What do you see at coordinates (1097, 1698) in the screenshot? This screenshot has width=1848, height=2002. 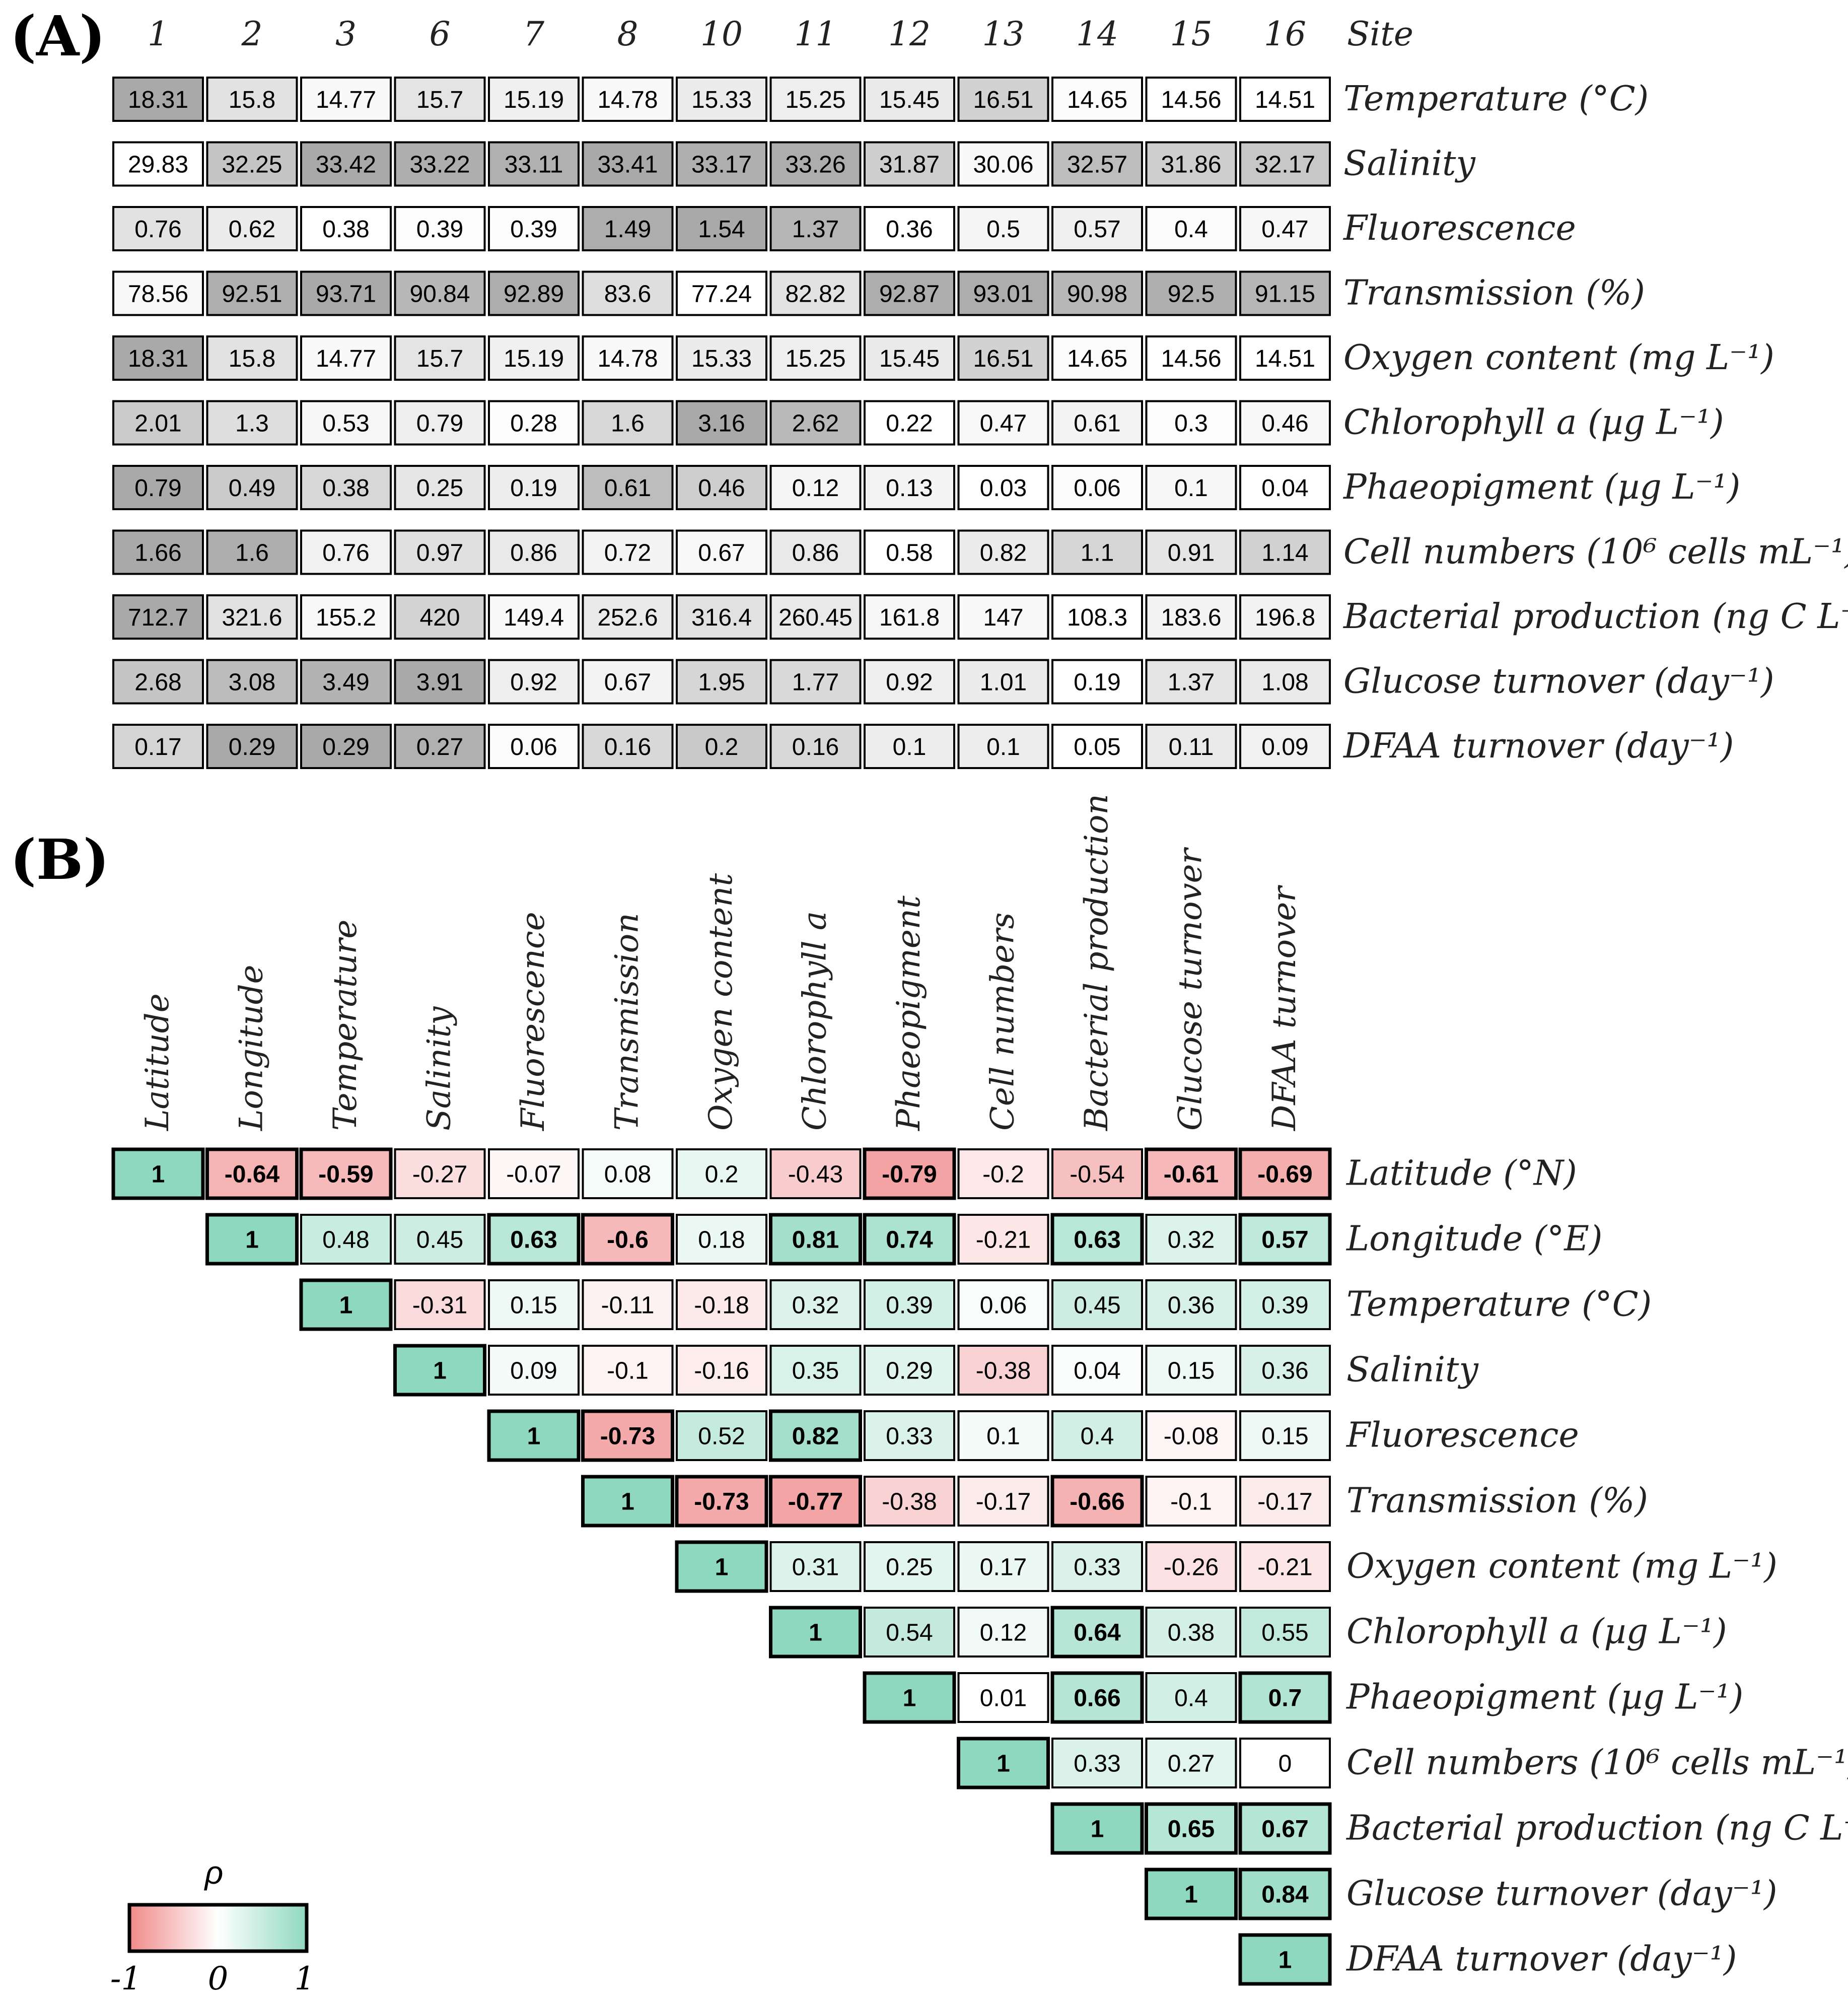 I see `correlation-value: 0.66` at bounding box center [1097, 1698].